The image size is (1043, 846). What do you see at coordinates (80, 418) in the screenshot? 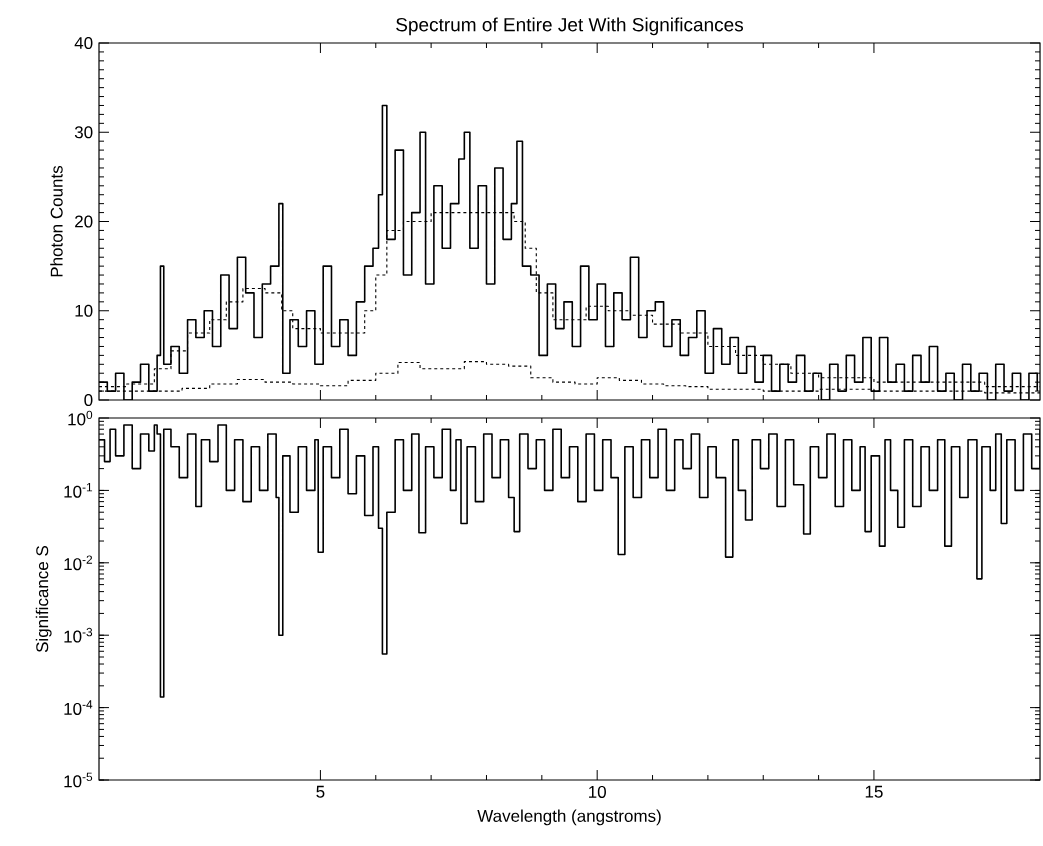
I see `y-tick-label: 10$^{0}$` at bounding box center [80, 418].